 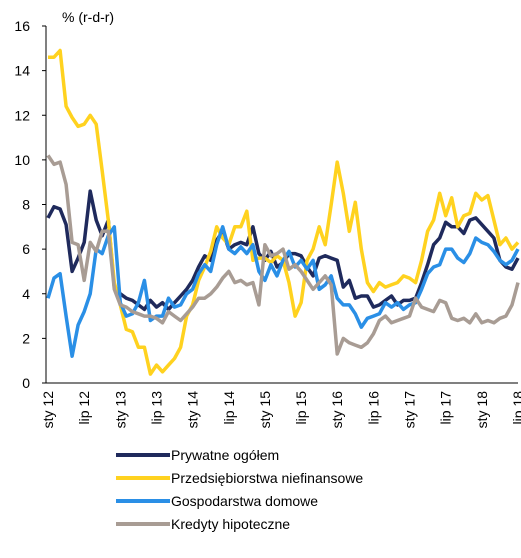 I want to click on x-tick-label: sty 14, so click(x=193, y=410).